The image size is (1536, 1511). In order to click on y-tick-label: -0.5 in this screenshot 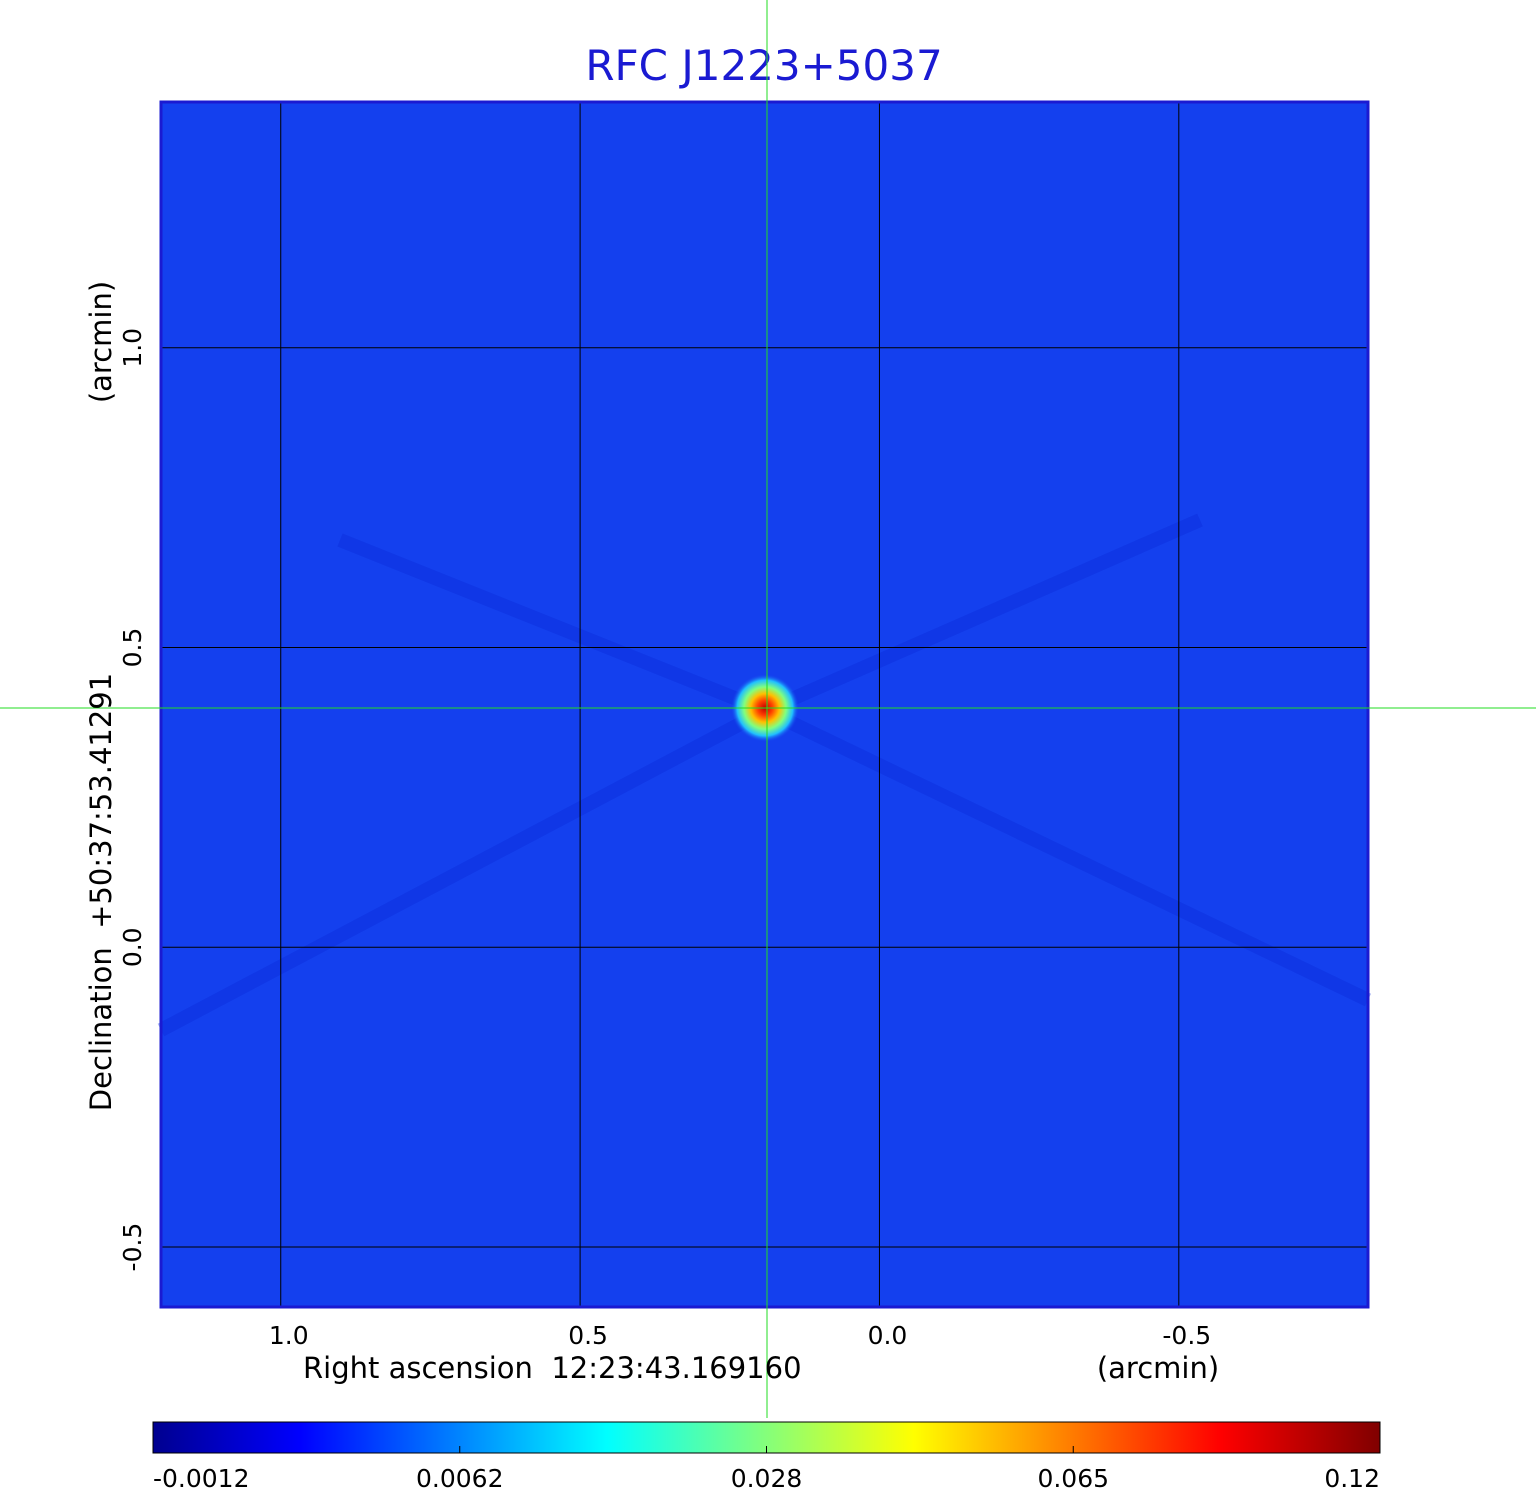, I will do `click(132, 1247)`.